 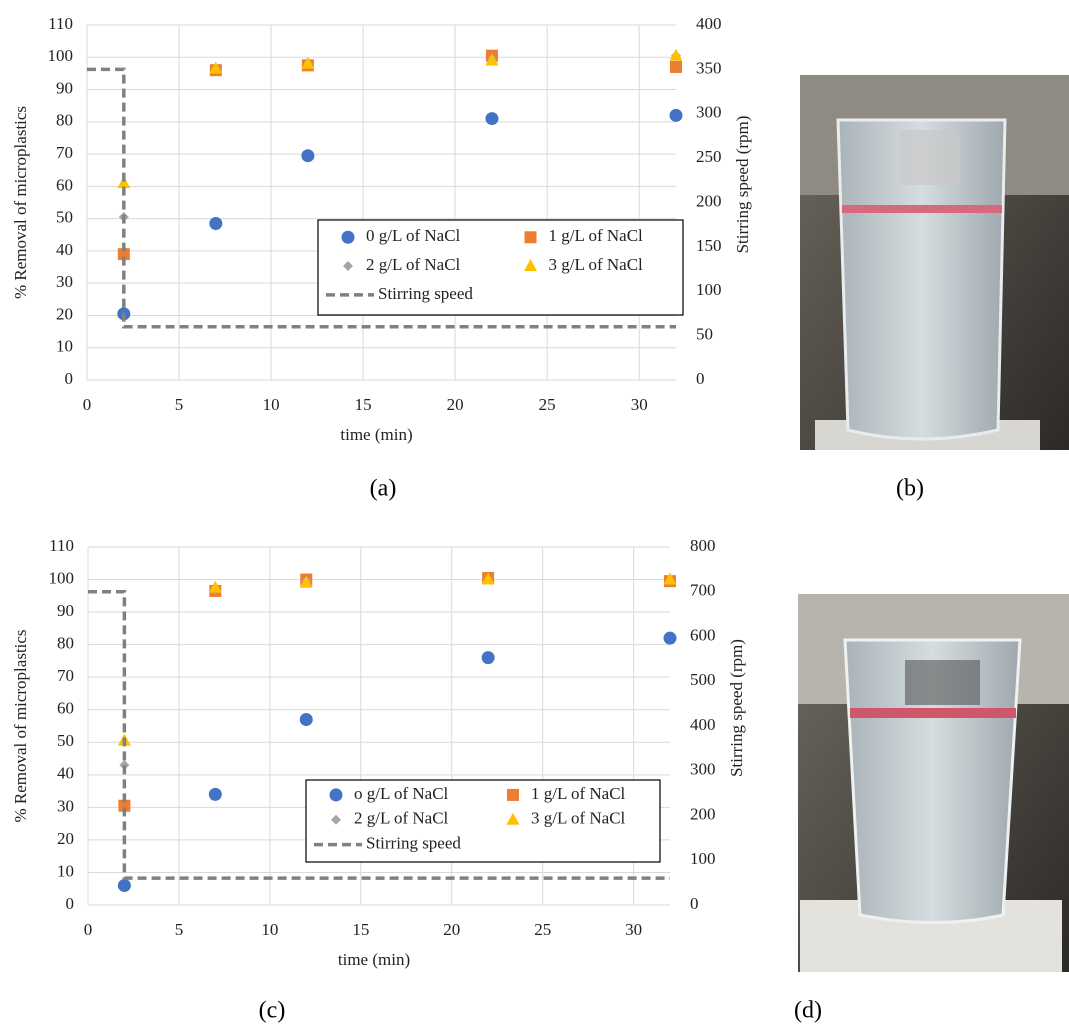 What do you see at coordinates (704, 334) in the screenshot?
I see `y2-tick-label: 50` at bounding box center [704, 334].